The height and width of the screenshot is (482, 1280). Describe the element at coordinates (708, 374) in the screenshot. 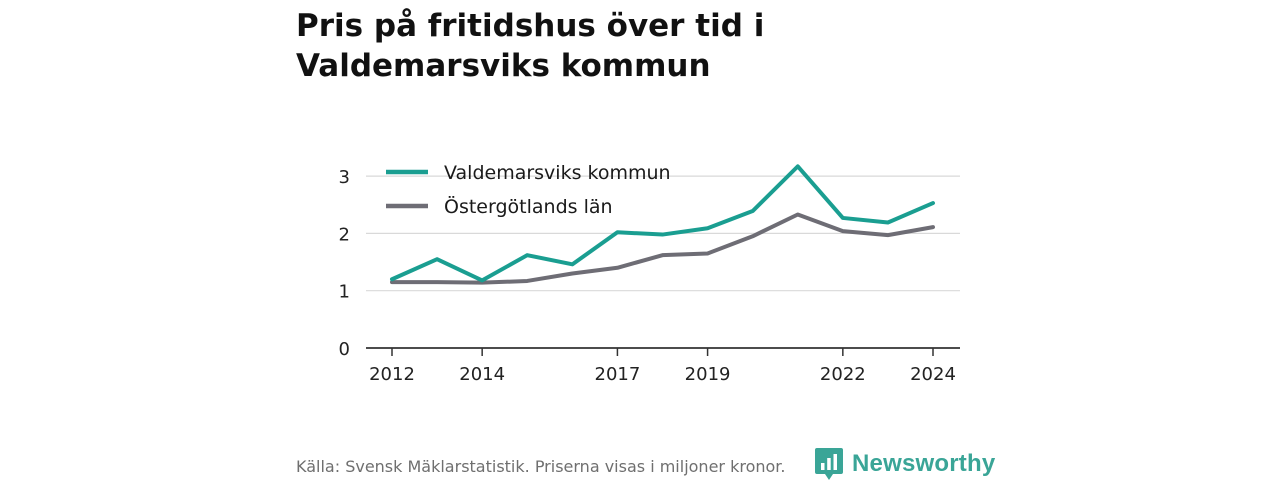

I see `x-tick-label-2019: 2019` at that location.